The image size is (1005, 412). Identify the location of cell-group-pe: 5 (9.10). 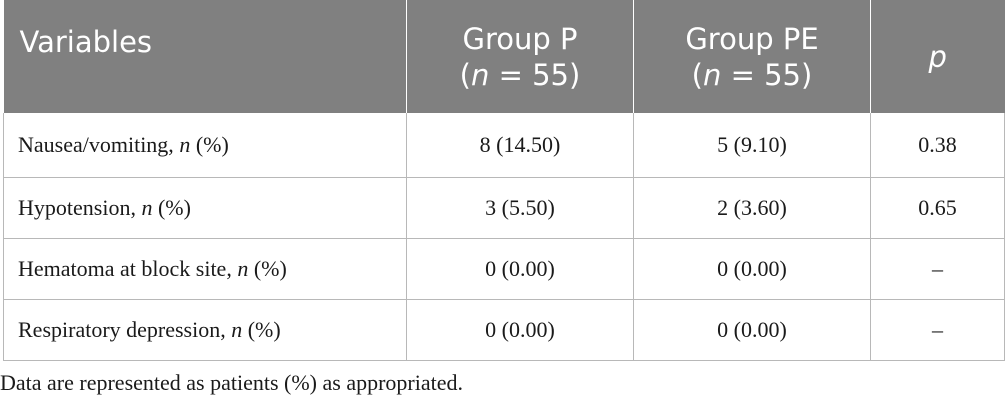
(752, 145).